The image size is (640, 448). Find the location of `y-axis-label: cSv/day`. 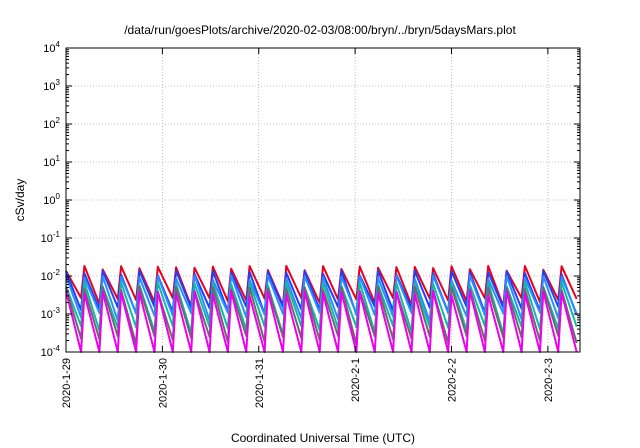

y-axis-label: cSv/day is located at coordinates (20, 200).